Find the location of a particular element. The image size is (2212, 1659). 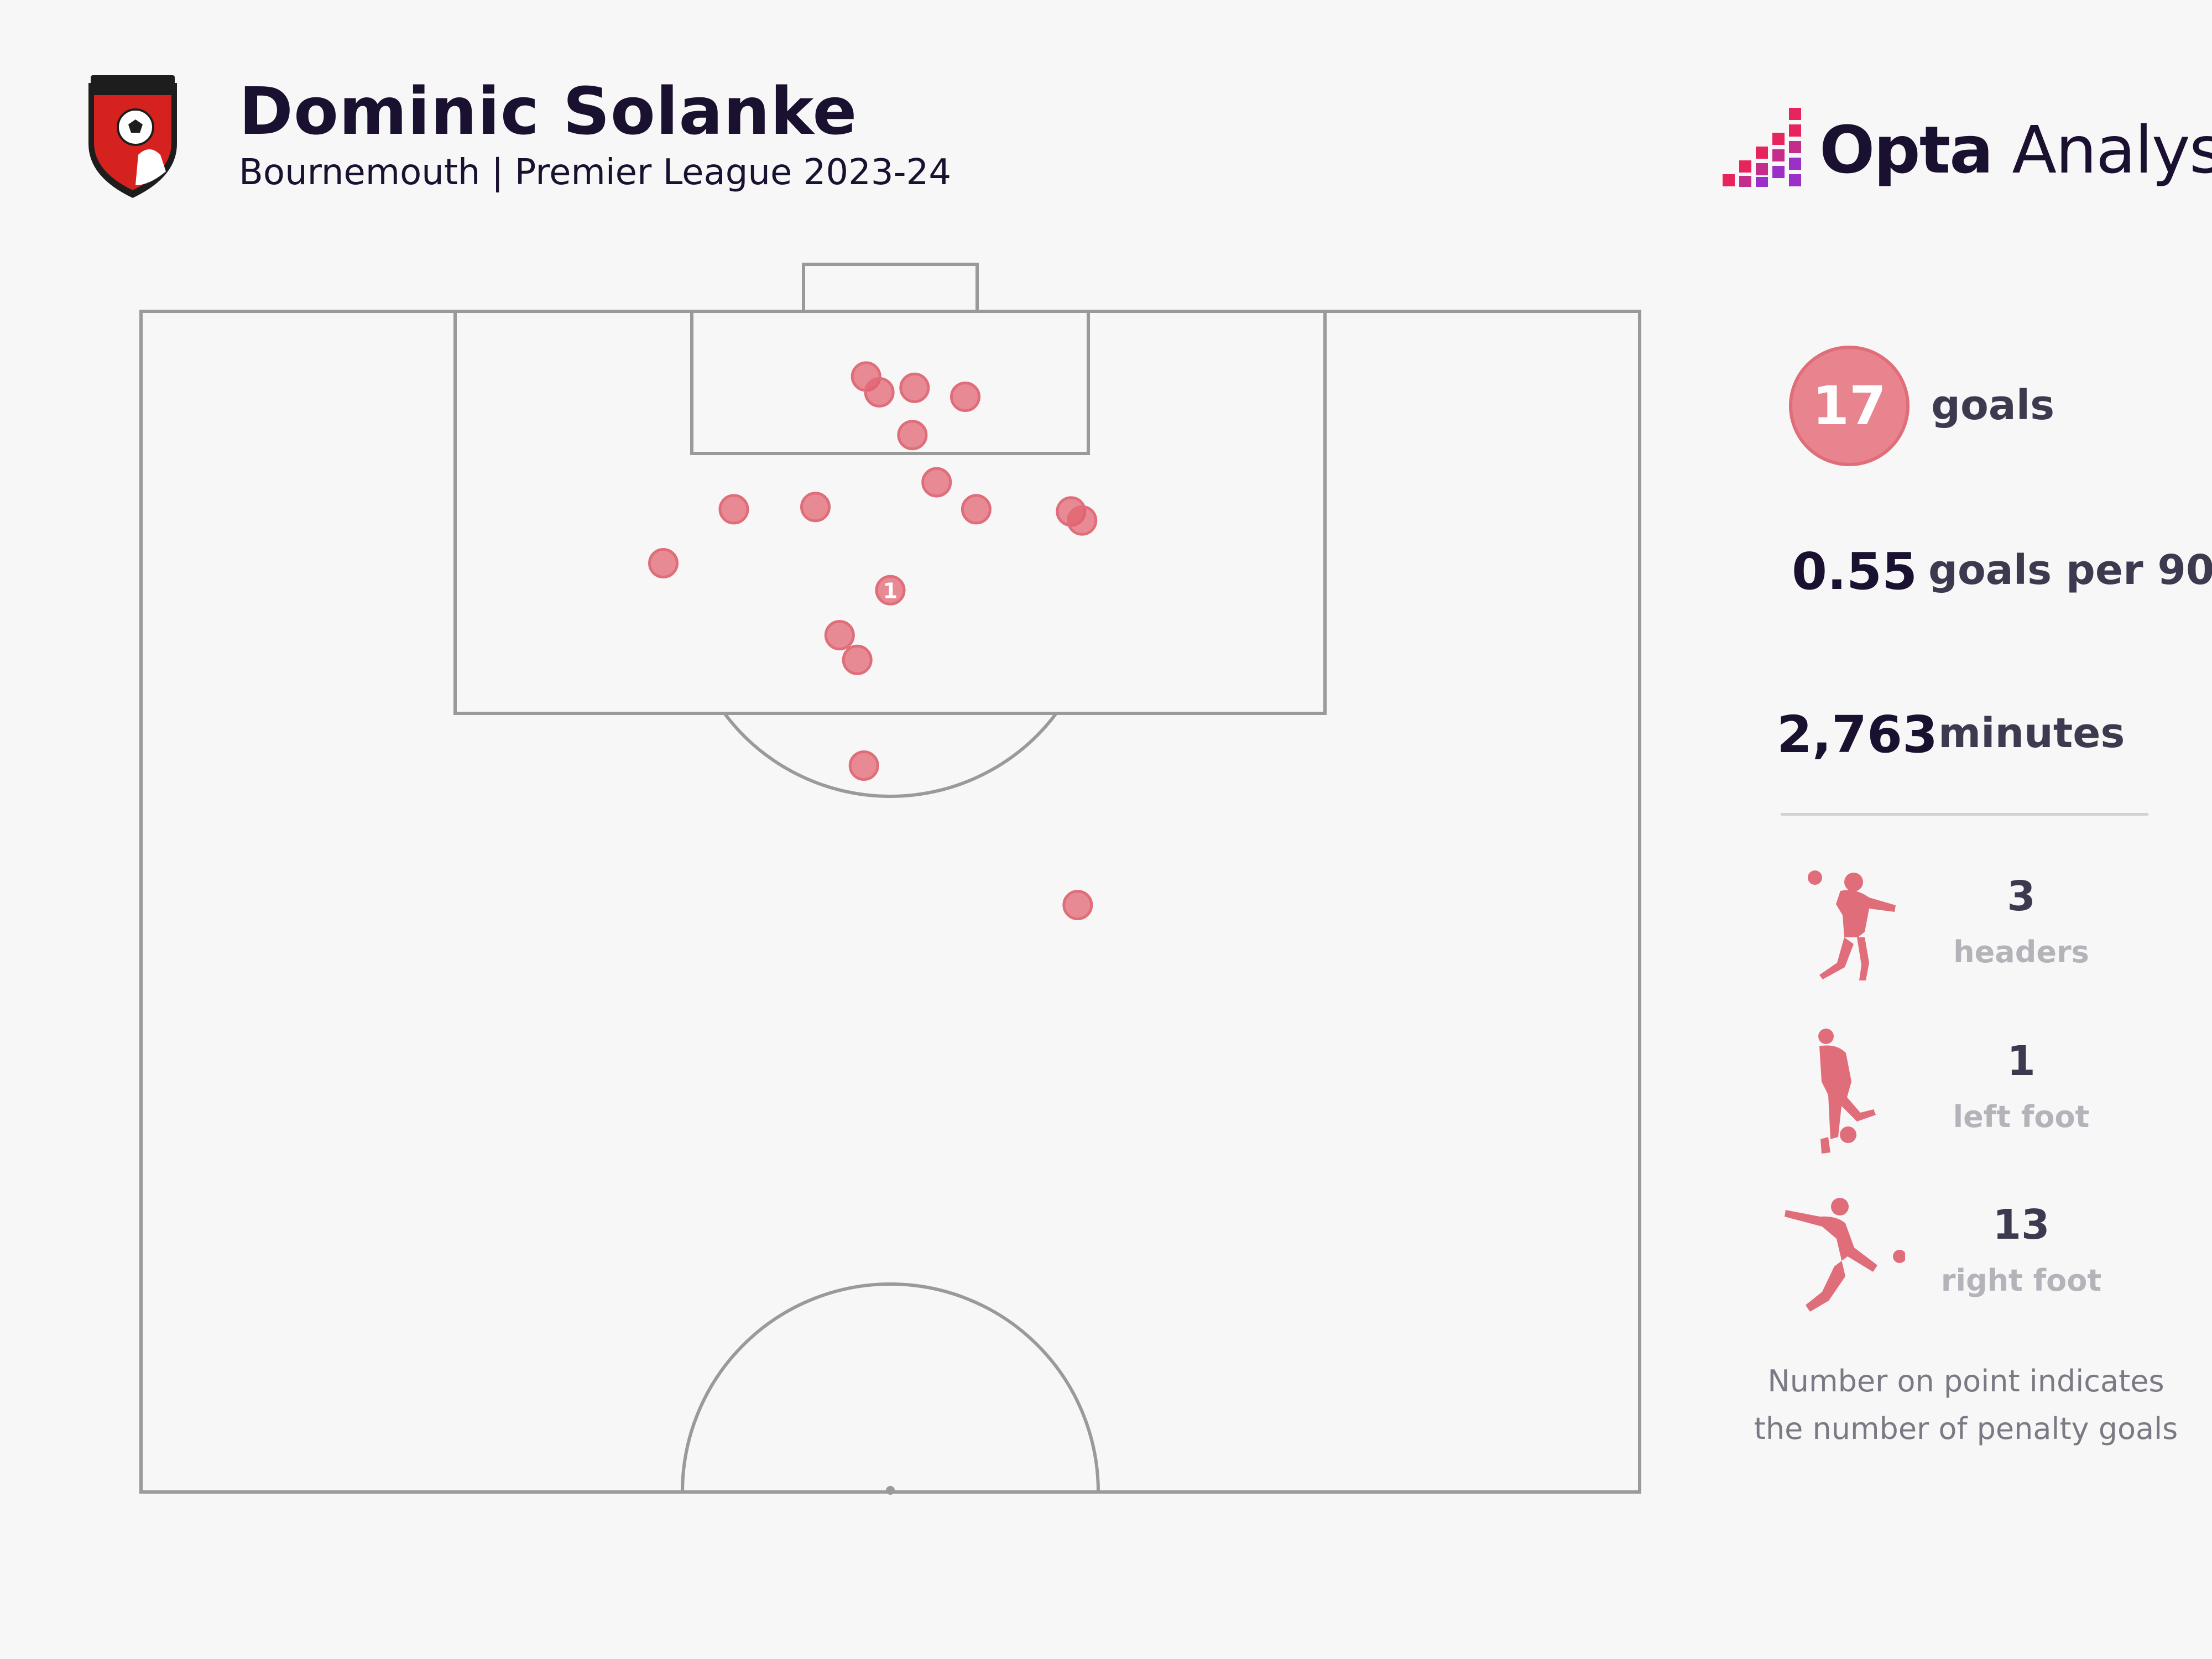

right-foot-count: 13 is located at coordinates (2021, 1225).